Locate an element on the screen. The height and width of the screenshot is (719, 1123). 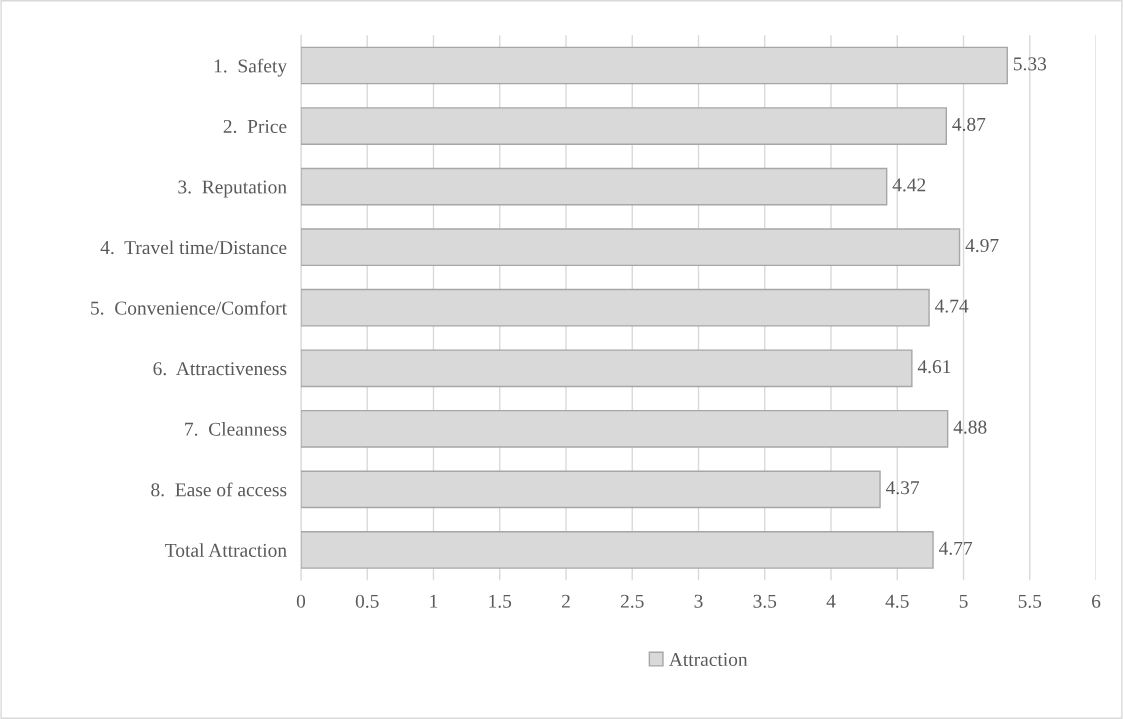
data-label: 4.97 is located at coordinates (982, 245).